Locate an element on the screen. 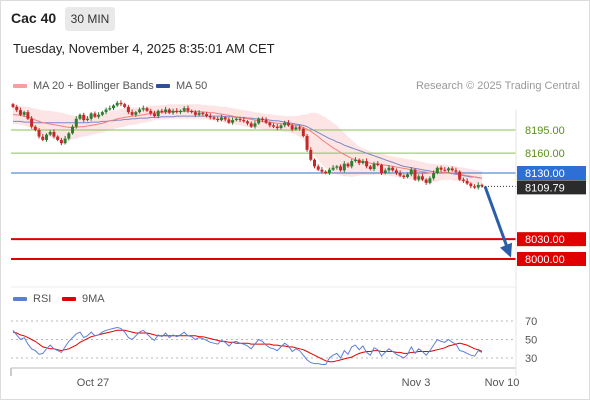 This screenshot has width=590, height=400. legend-ma20: MA 20 + Bollinger Bands is located at coordinates (83, 86).